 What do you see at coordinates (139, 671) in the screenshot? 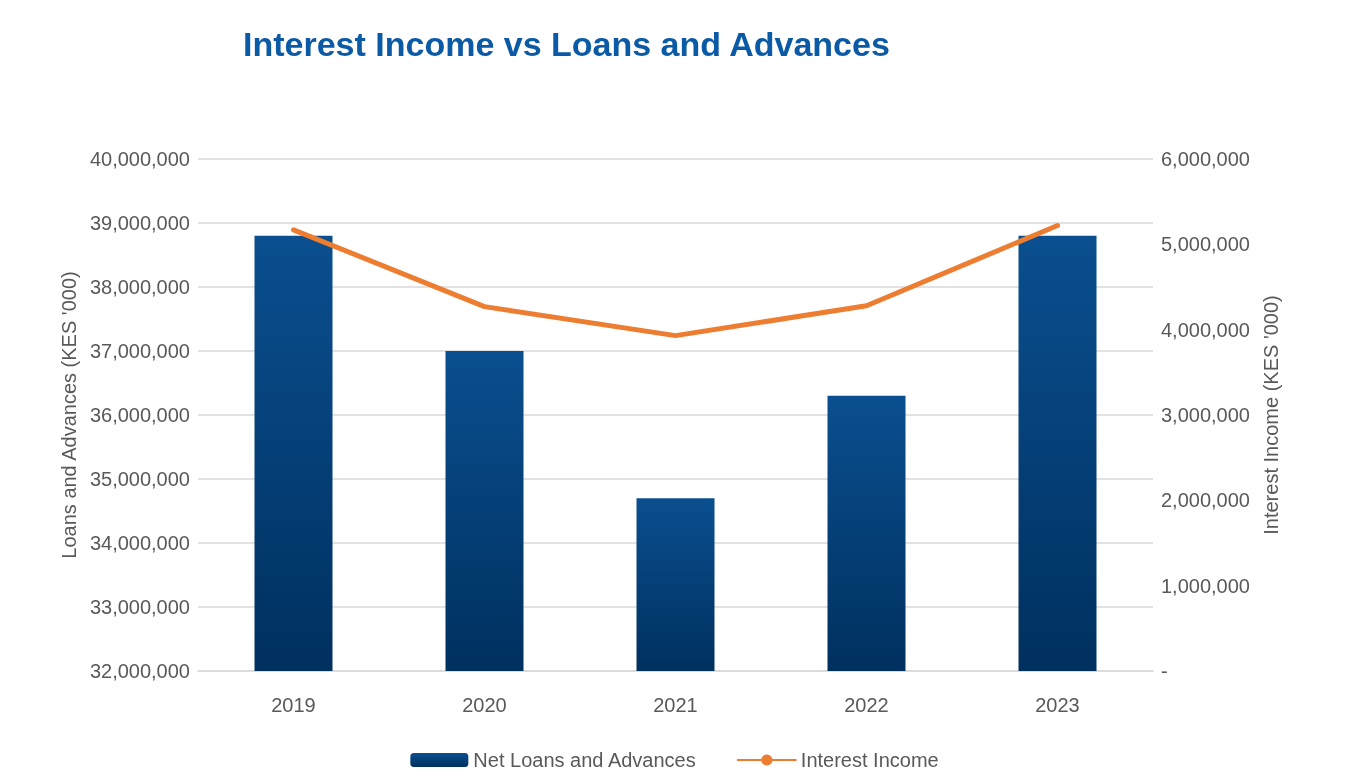
I see `y-tick-label: 32,000,000` at bounding box center [139, 671].